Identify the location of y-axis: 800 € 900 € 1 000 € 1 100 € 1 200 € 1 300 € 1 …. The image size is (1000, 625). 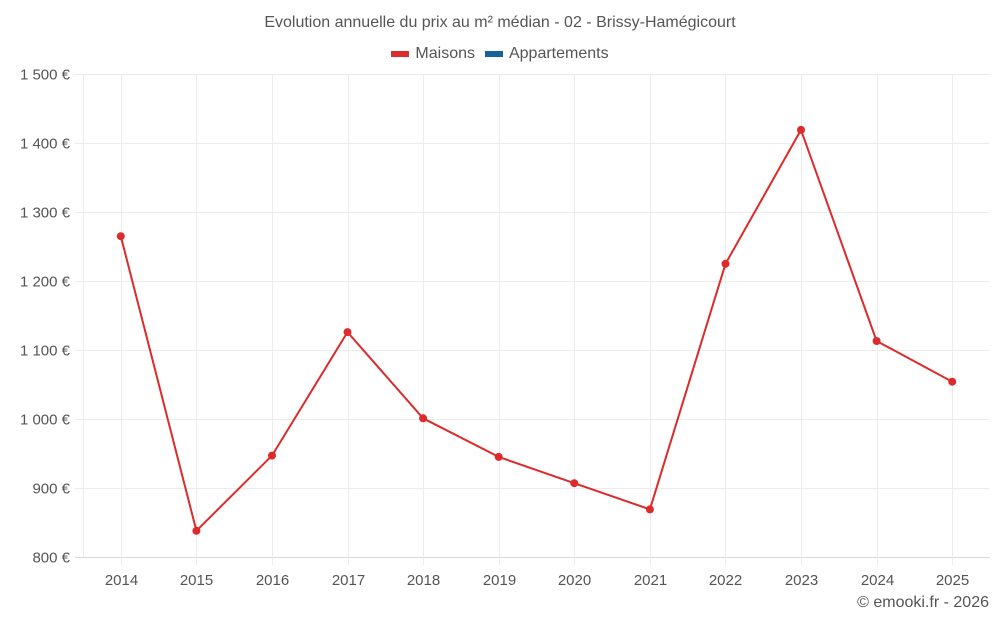
(45, 317).